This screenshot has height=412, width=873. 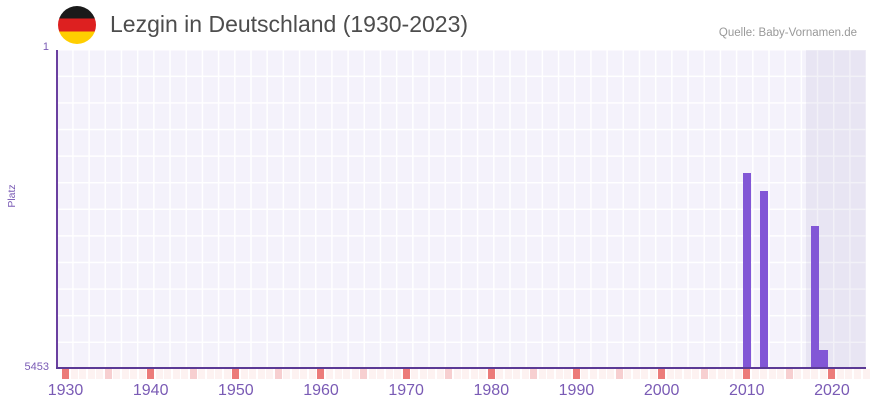 What do you see at coordinates (406, 390) in the screenshot?
I see `x-axis-tick-label: 1970` at bounding box center [406, 390].